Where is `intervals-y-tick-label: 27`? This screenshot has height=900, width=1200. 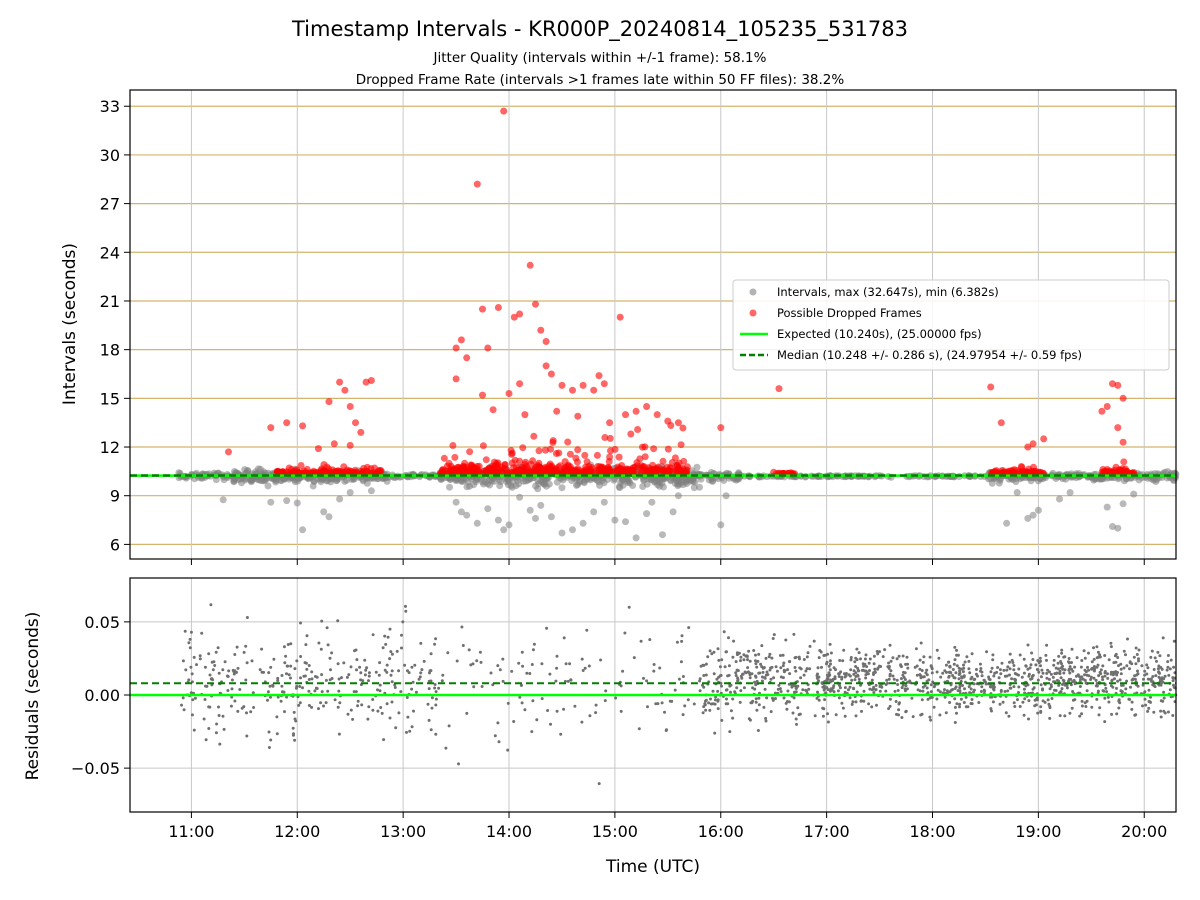
intervals-y-tick-label: 27 is located at coordinates (110, 204).